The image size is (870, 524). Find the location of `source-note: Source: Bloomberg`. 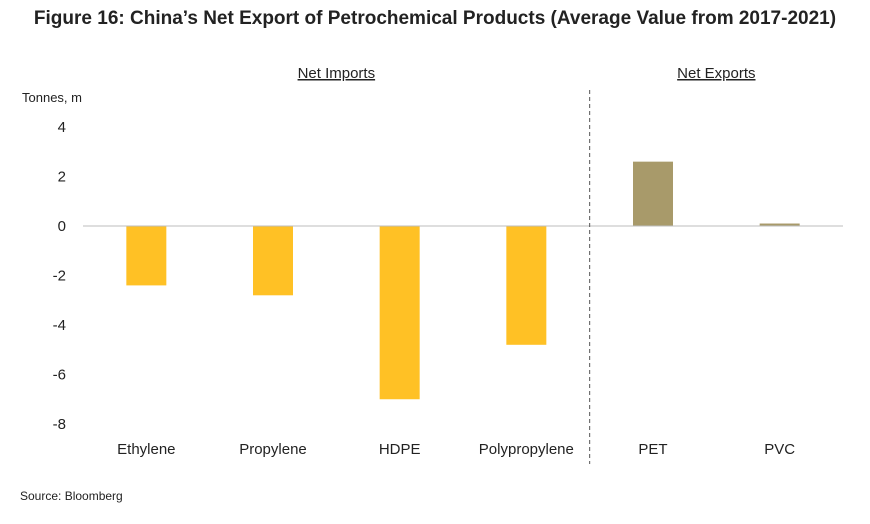

source-note: Source: Bloomberg is located at coordinates (71, 496).